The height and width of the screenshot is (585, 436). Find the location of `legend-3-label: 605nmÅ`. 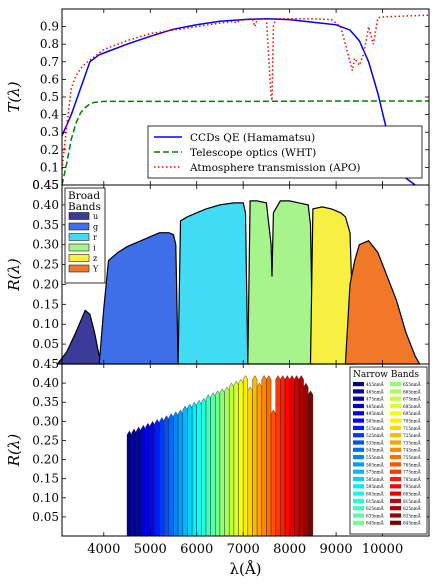

legend-3-label: 605nmÅ is located at coordinates (375, 494).